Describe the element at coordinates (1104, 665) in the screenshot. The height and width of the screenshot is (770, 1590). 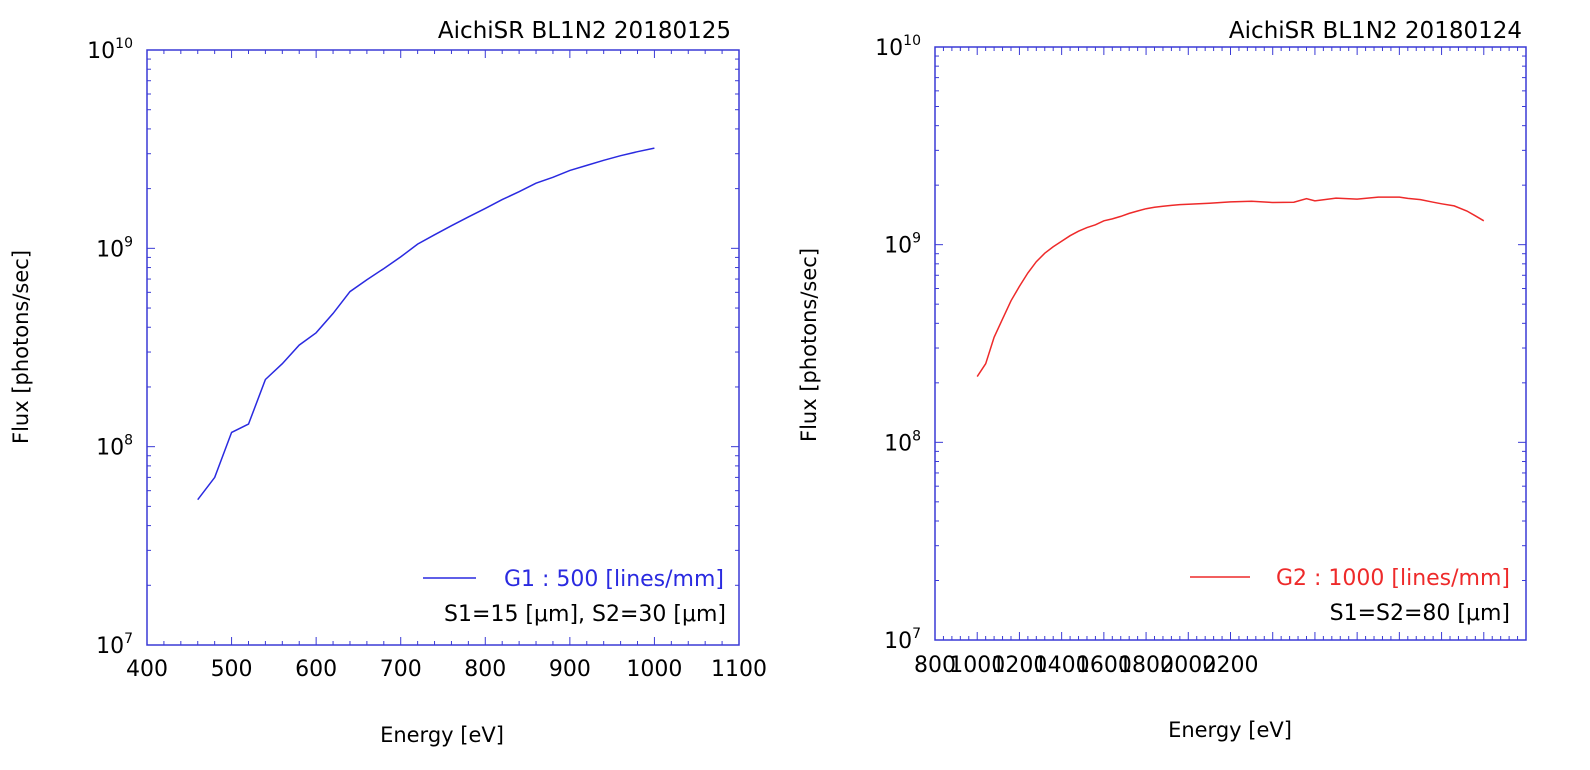
I see `x-tick-label: 1600` at that location.